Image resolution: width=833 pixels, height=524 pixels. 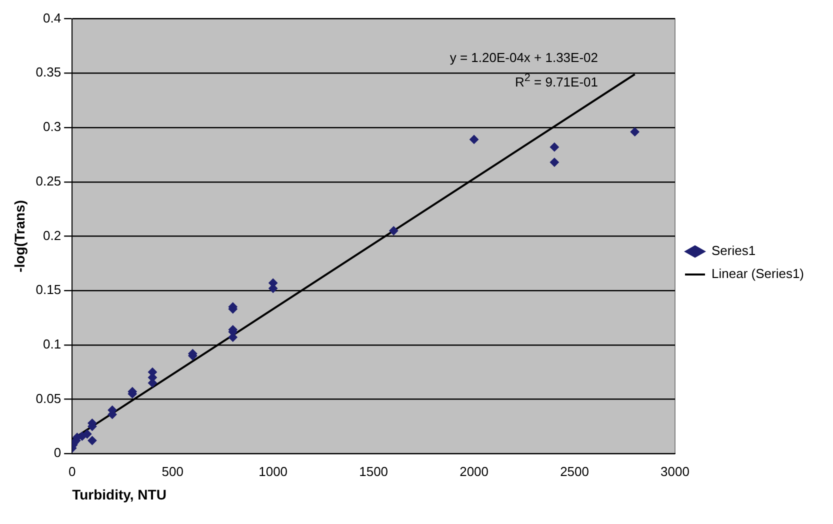 What do you see at coordinates (52, 126) in the screenshot?
I see `y-tick-label: 0.3` at bounding box center [52, 126].